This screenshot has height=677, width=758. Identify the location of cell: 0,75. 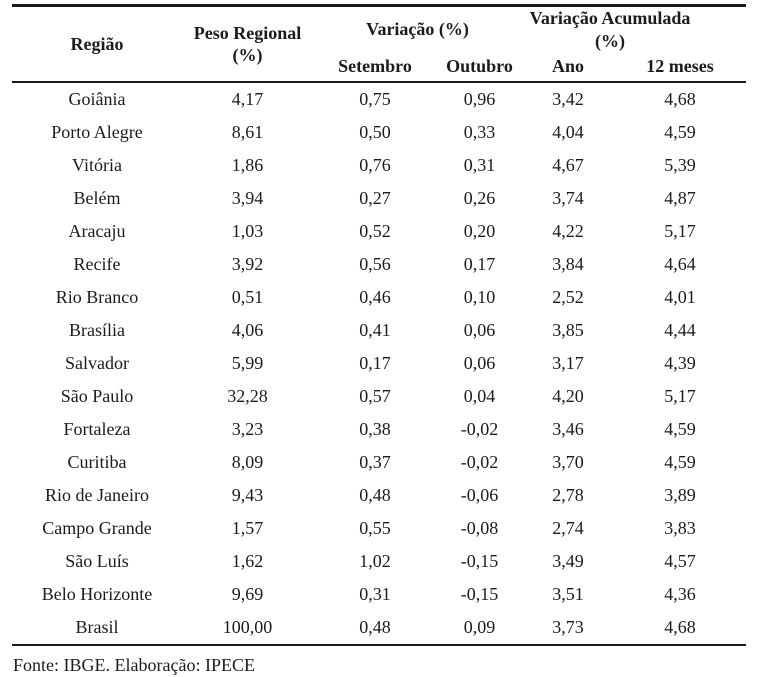
(375, 99).